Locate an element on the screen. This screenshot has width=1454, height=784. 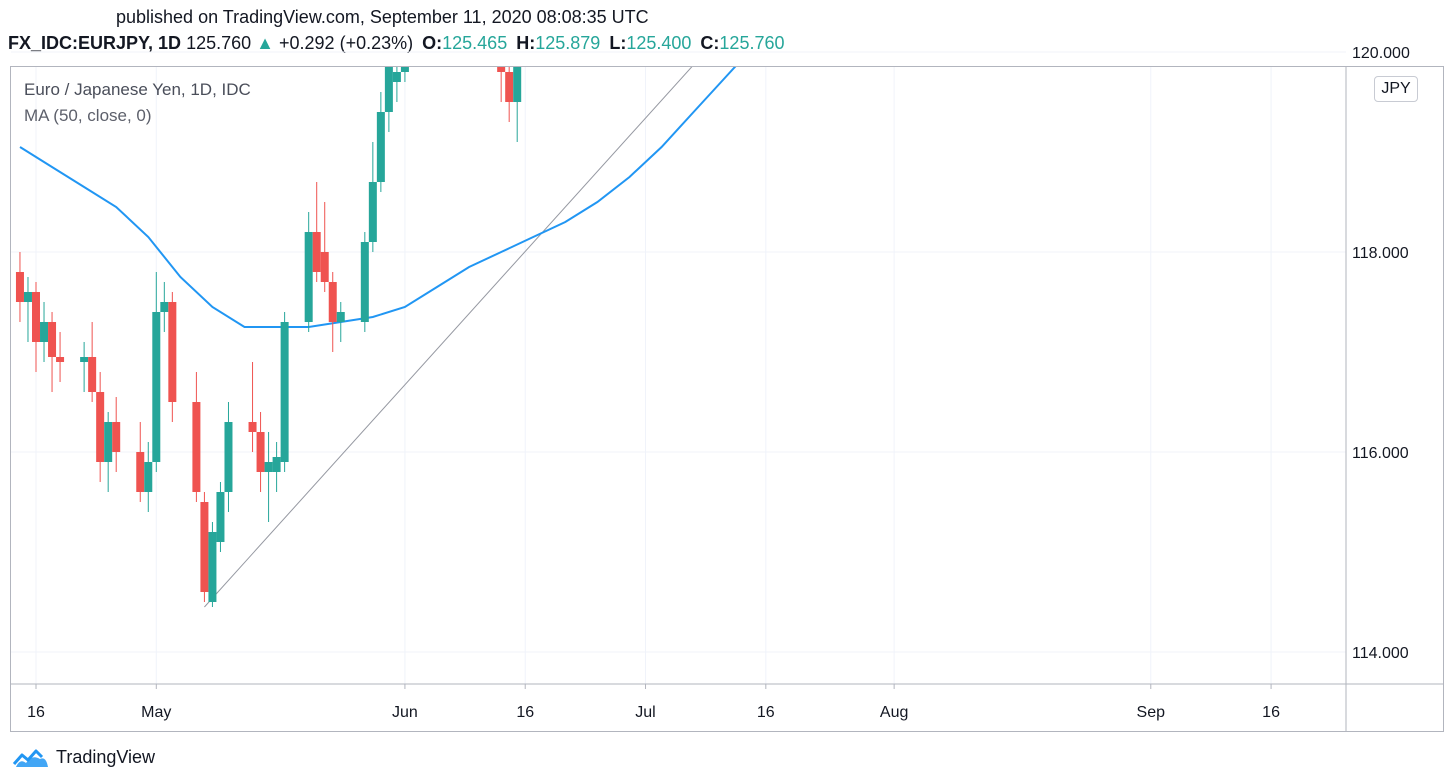
close-label: C: is located at coordinates (710, 43).